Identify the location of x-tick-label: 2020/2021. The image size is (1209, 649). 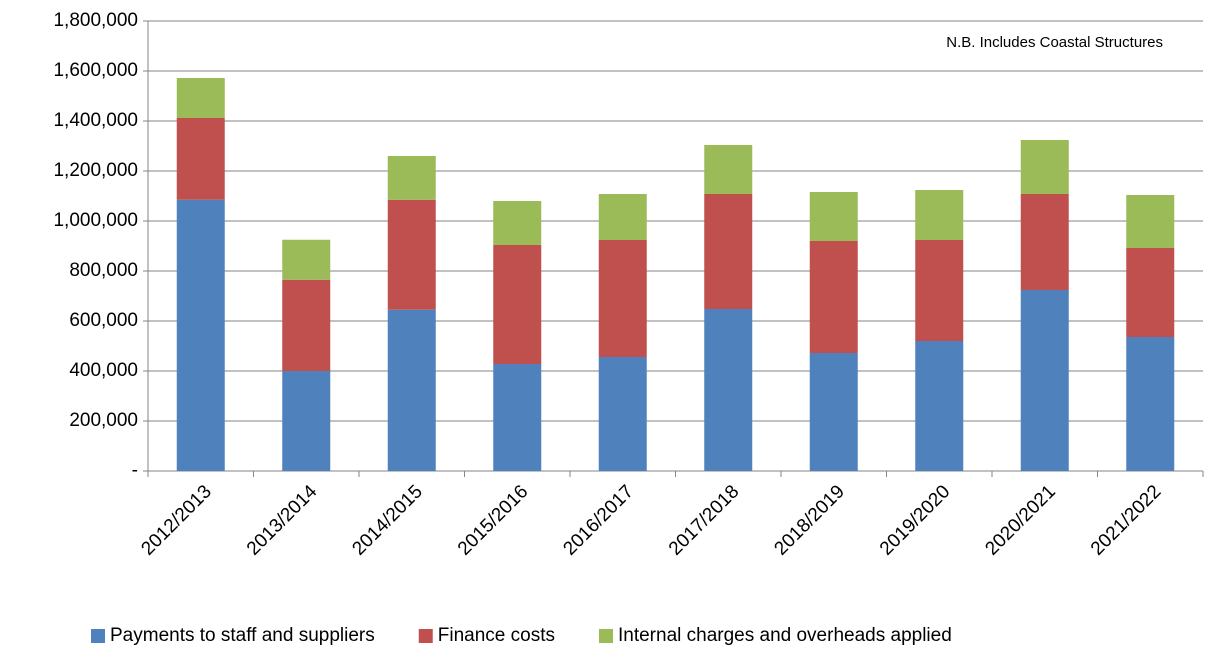
(1020, 520).